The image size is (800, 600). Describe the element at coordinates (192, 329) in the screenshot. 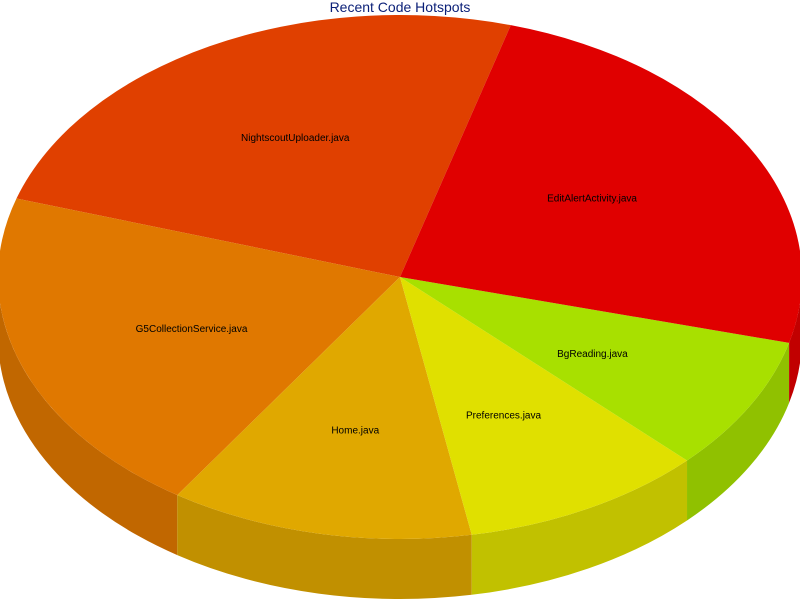

I see `label-g5collectionservice: G5CollectionService.java` at that location.